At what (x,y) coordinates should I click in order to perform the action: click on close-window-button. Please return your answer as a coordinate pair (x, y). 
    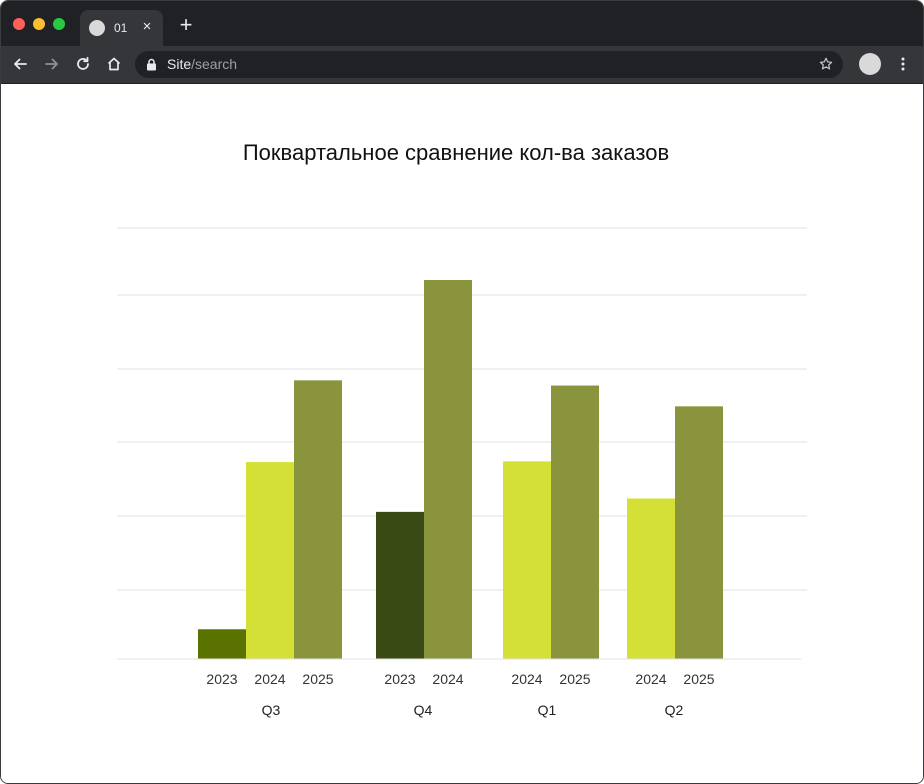
    Looking at the image, I should click on (19, 24).